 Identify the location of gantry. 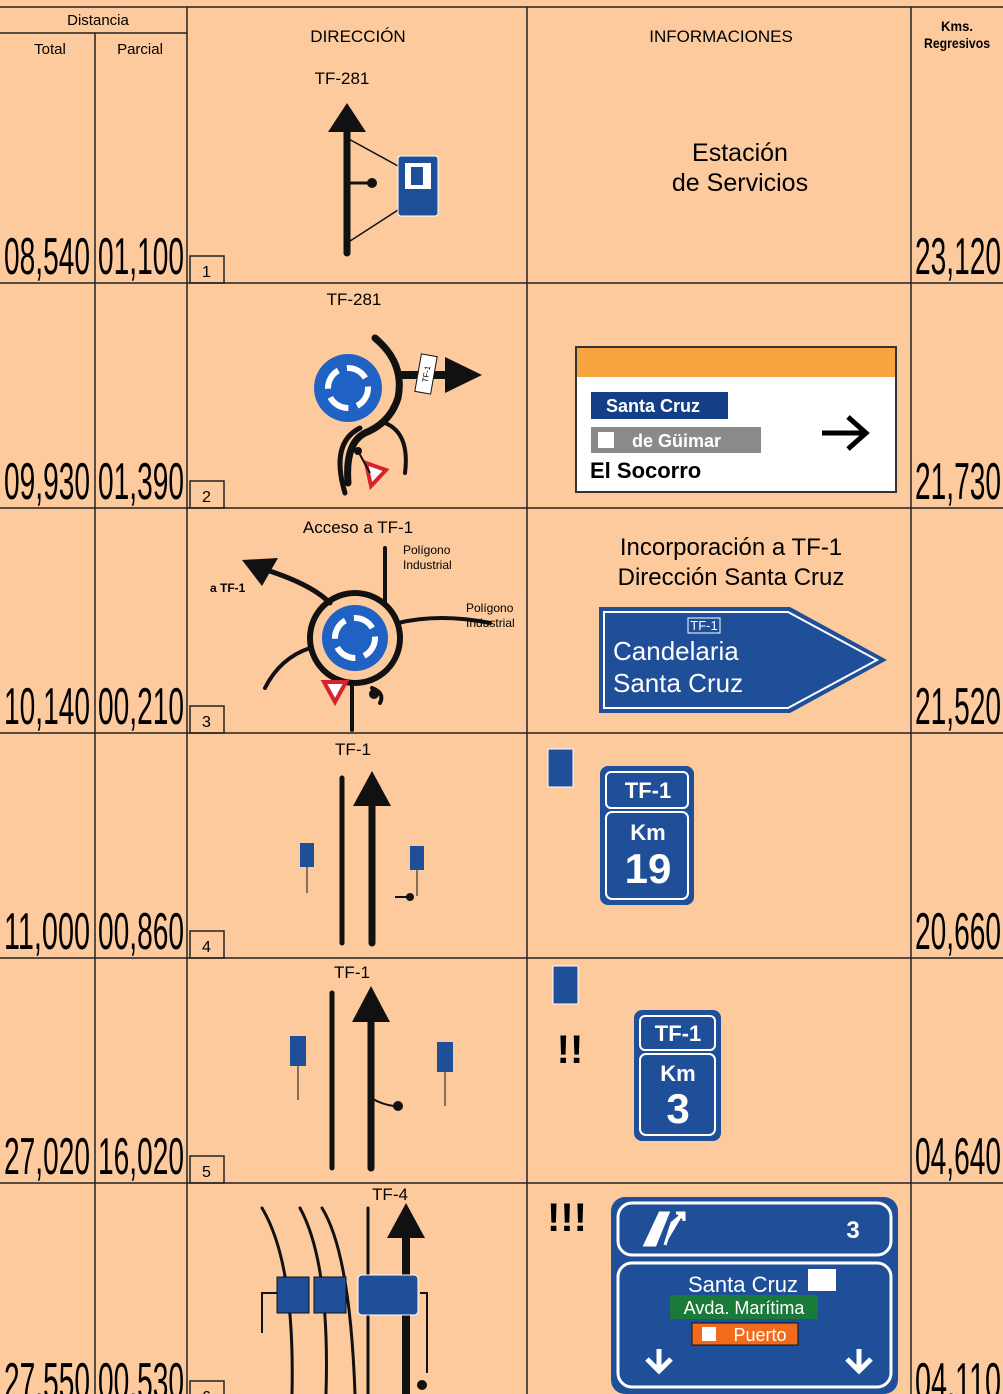
(344, 1332).